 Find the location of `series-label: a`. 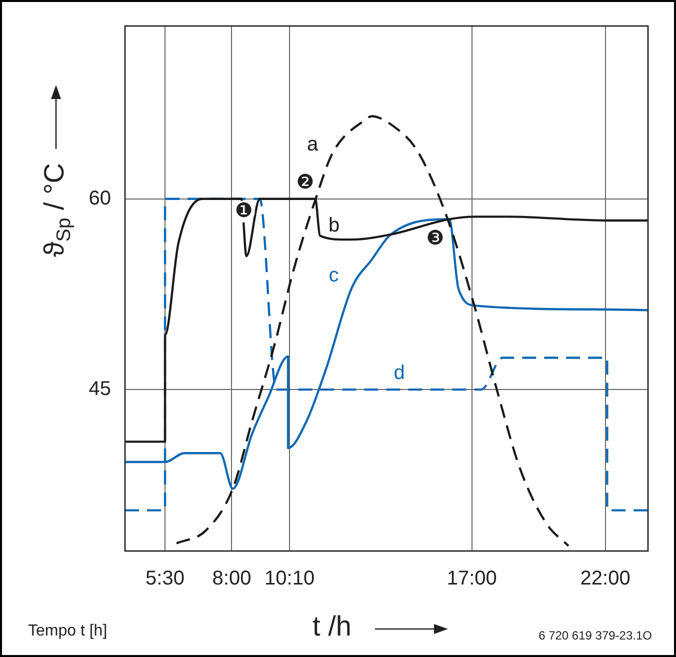

series-label: a is located at coordinates (313, 145).